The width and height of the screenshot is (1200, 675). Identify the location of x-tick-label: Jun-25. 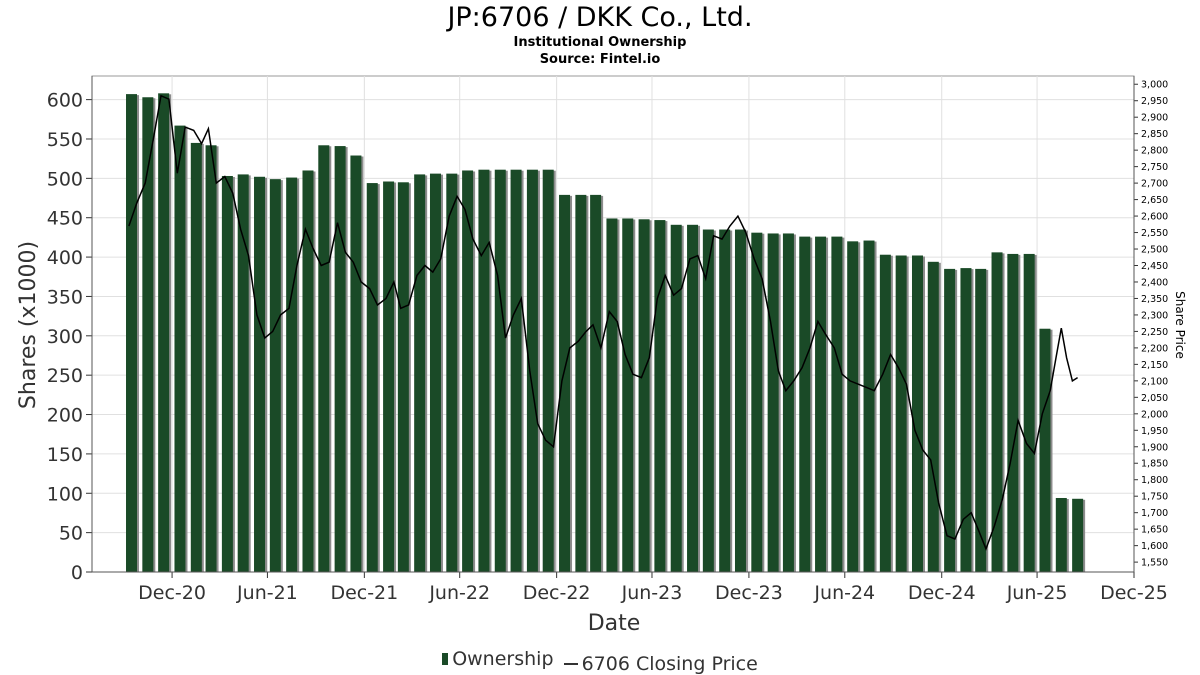
(1037, 593).